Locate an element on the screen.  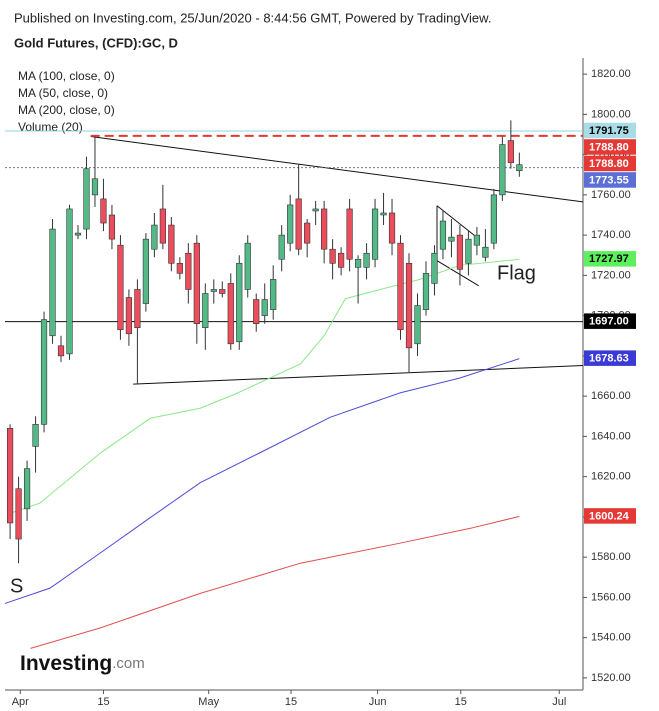
legend-entry: MA (200, close, 0) is located at coordinates (66, 110).